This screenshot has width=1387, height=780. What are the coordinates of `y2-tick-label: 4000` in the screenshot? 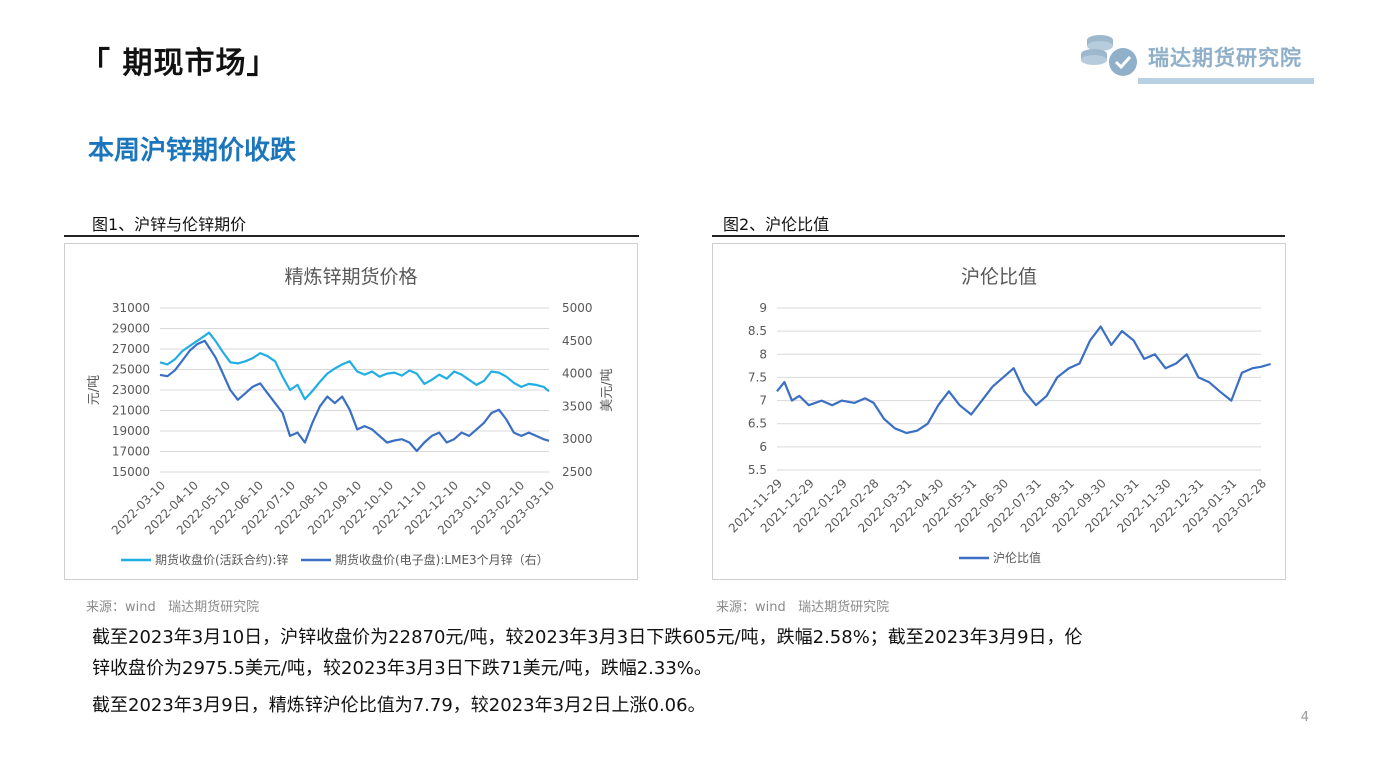 It's located at (577, 374).